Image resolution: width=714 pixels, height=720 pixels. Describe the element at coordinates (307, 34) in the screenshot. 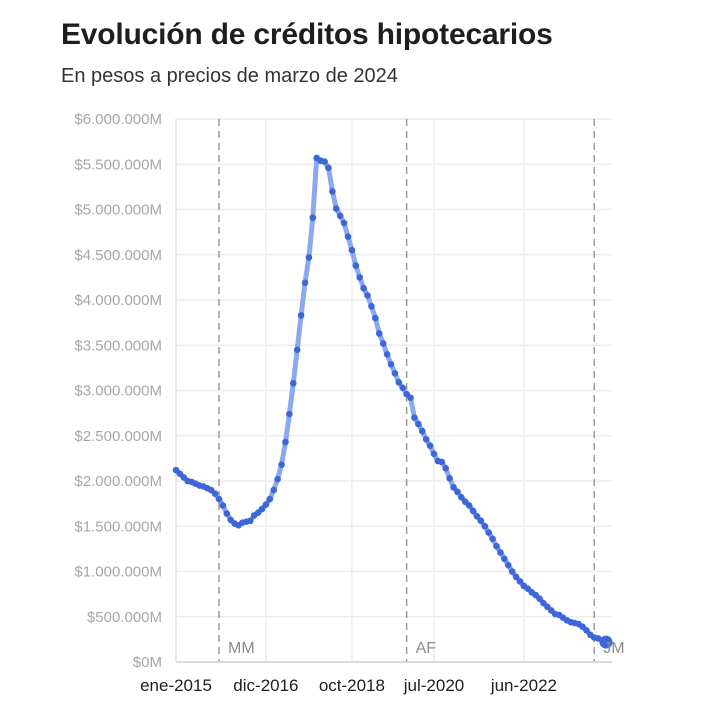

I see `chart-title: Evolución de créditos hipotecarios` at that location.